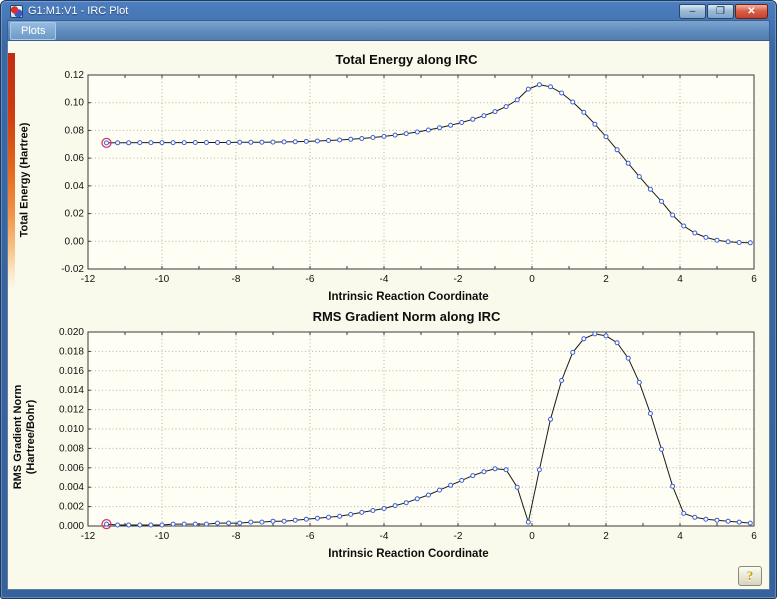  I want to click on svg-text: 0.010, so click(71, 429).